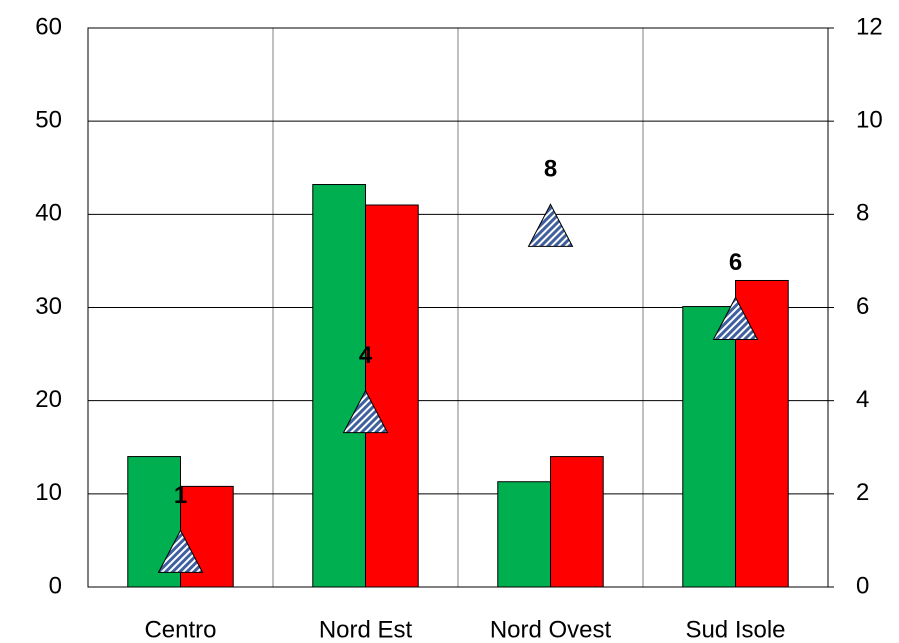 The width and height of the screenshot is (899, 643). Describe the element at coordinates (862, 306) in the screenshot. I see `y2-tick-label: 6` at that location.